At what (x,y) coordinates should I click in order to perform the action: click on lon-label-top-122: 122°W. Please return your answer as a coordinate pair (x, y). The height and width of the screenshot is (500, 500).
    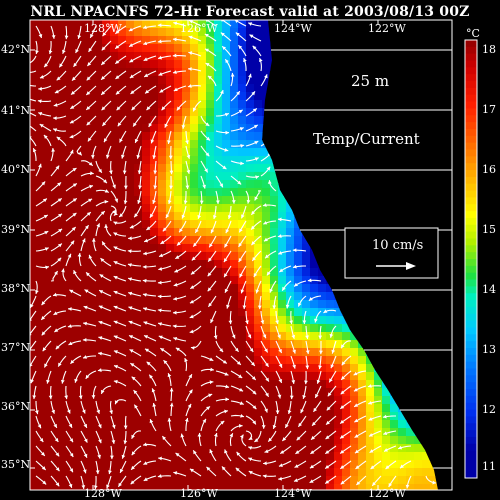
    Looking at the image, I should click on (387, 28).